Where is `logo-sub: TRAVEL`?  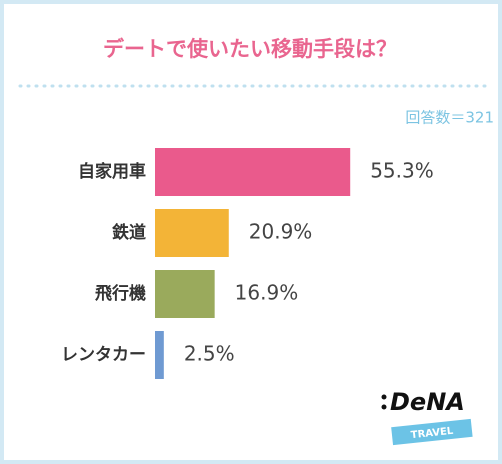
logo-sub: TRAVEL is located at coordinates (432, 433).